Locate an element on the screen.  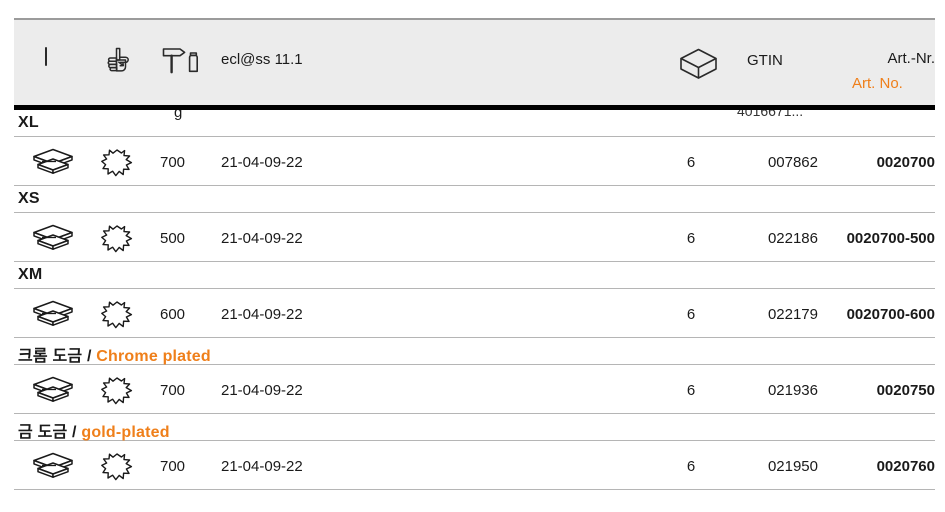
group-label: 금 도금 / gold-plated is located at coordinates (94, 430).